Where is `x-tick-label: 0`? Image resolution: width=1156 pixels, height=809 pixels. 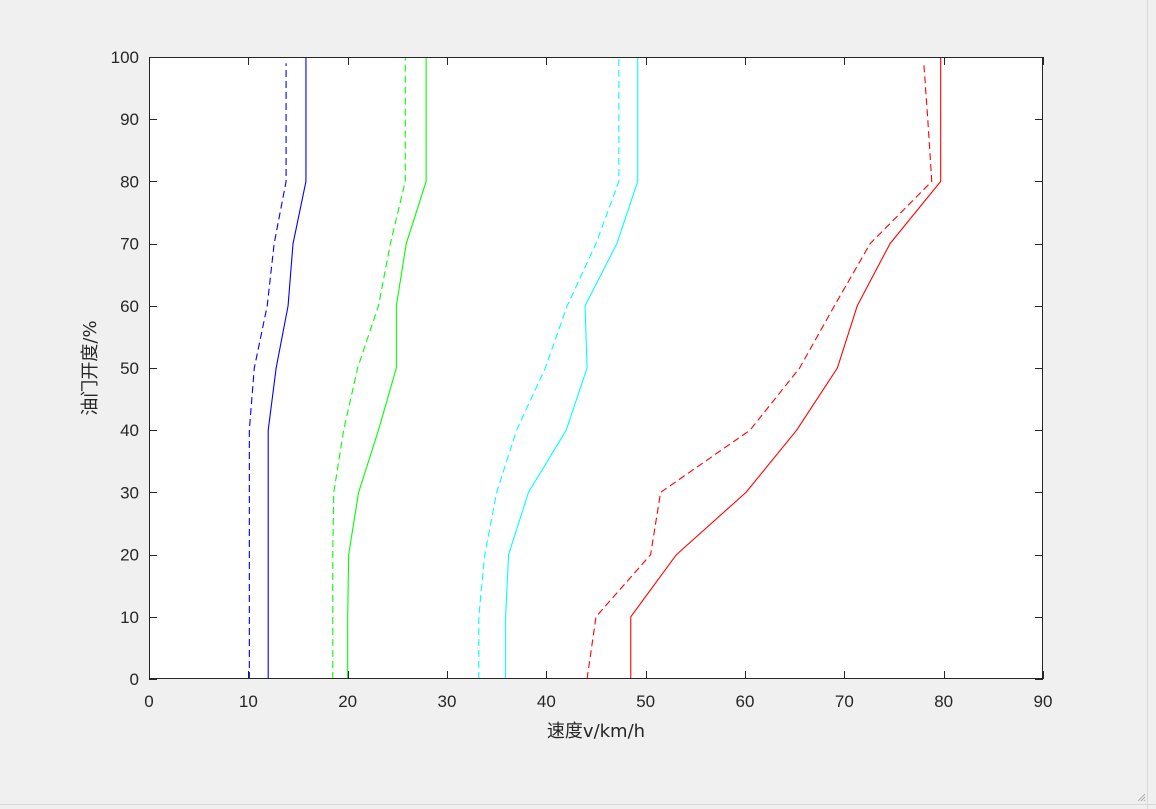
x-tick-label: 0 is located at coordinates (148, 701).